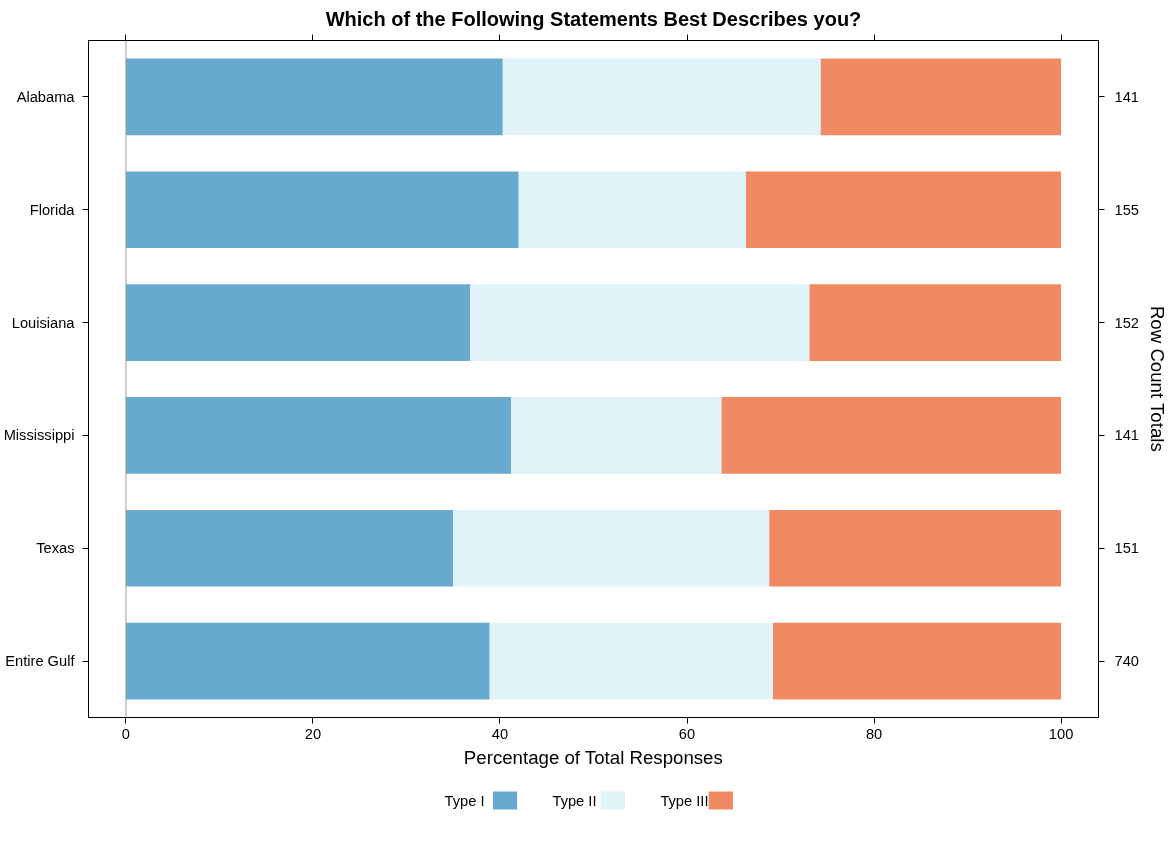 The width and height of the screenshot is (1175, 845). Describe the element at coordinates (1157, 378) in the screenshot. I see `y2-axis-title: Row Count Totals` at that location.